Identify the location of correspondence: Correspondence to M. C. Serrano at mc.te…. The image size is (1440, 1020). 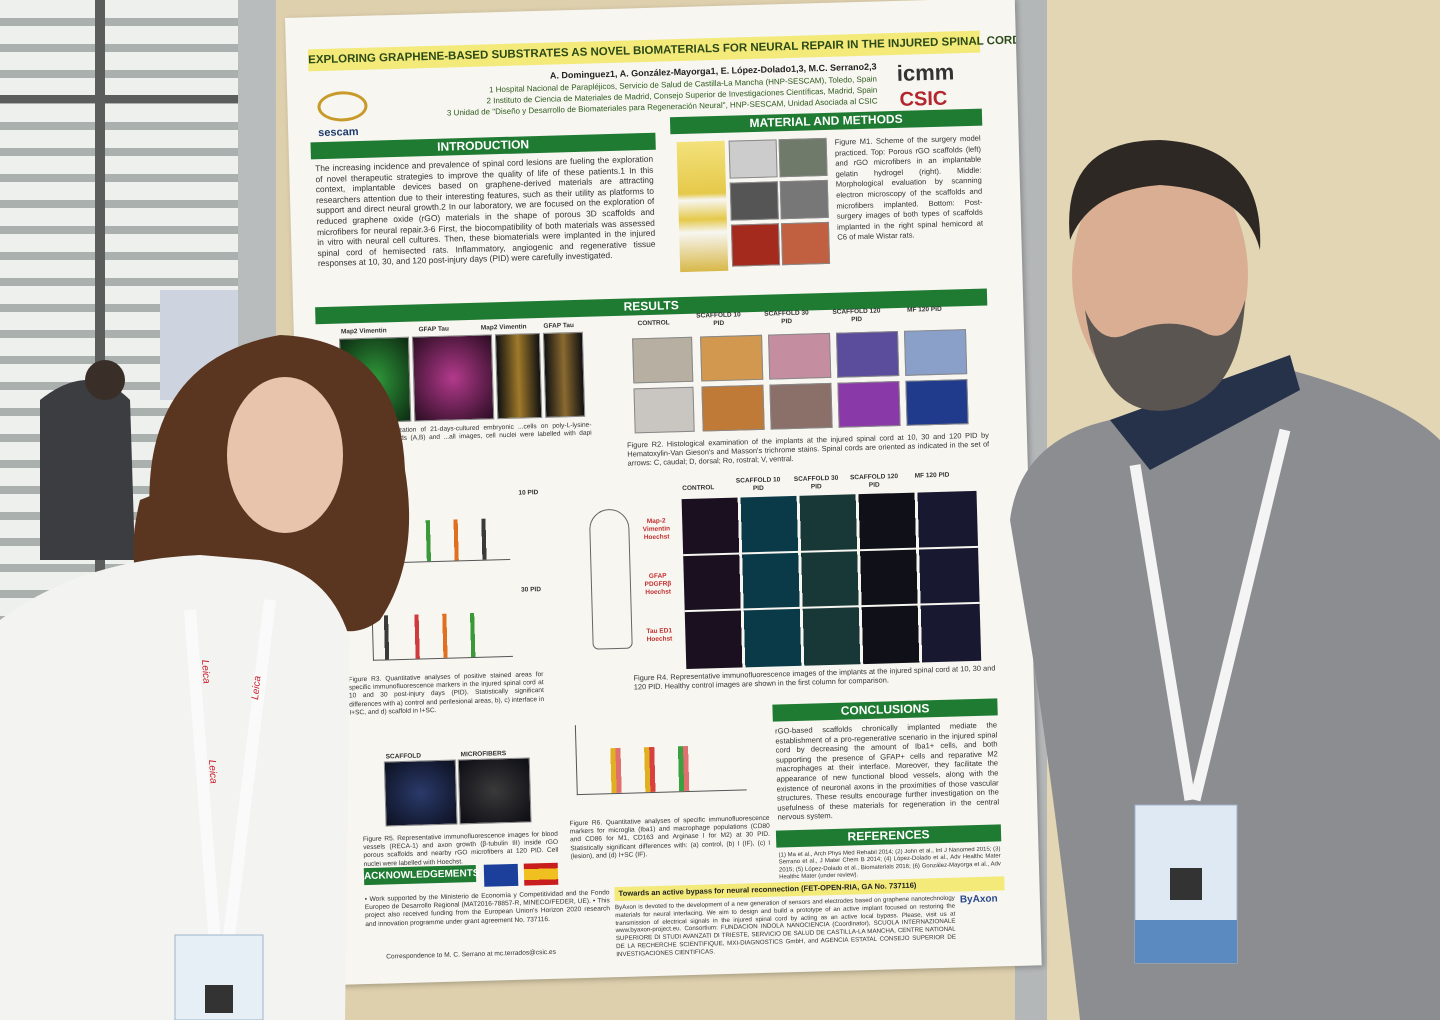
(471, 954).